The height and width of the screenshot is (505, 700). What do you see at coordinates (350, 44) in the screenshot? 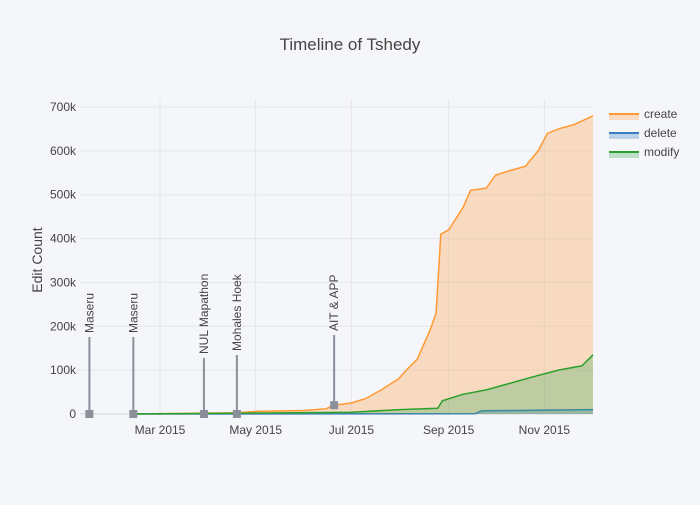
I see `chart-title: Timeline of Tshedy` at bounding box center [350, 44].